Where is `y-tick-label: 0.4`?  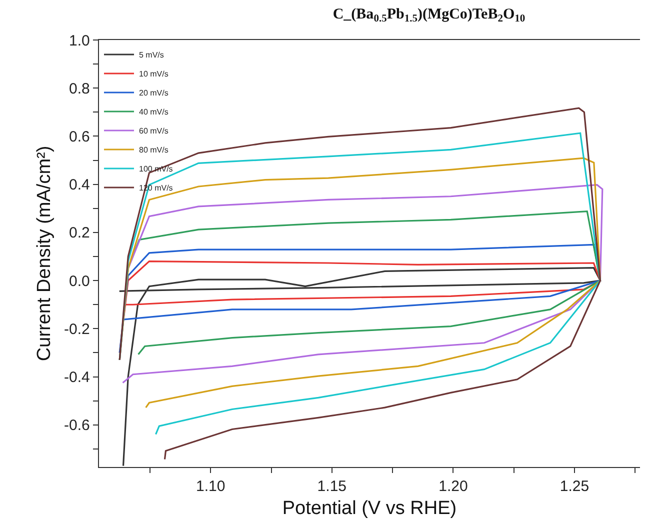
y-tick-label: 0.4 is located at coordinates (79, 185).